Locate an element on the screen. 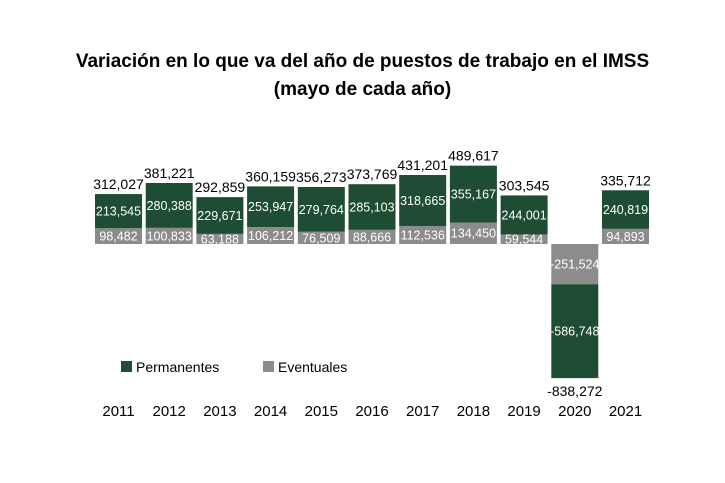 The height and width of the screenshot is (483, 725). bar-eventuales-2021 is located at coordinates (625, 236).